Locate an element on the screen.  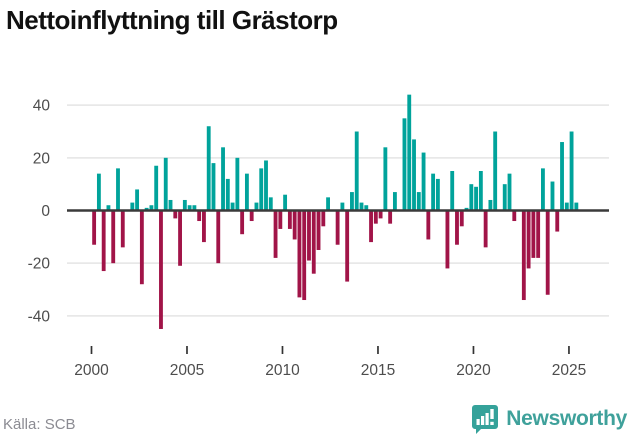
bar-2023-Q4 is located at coordinates (547, 252).